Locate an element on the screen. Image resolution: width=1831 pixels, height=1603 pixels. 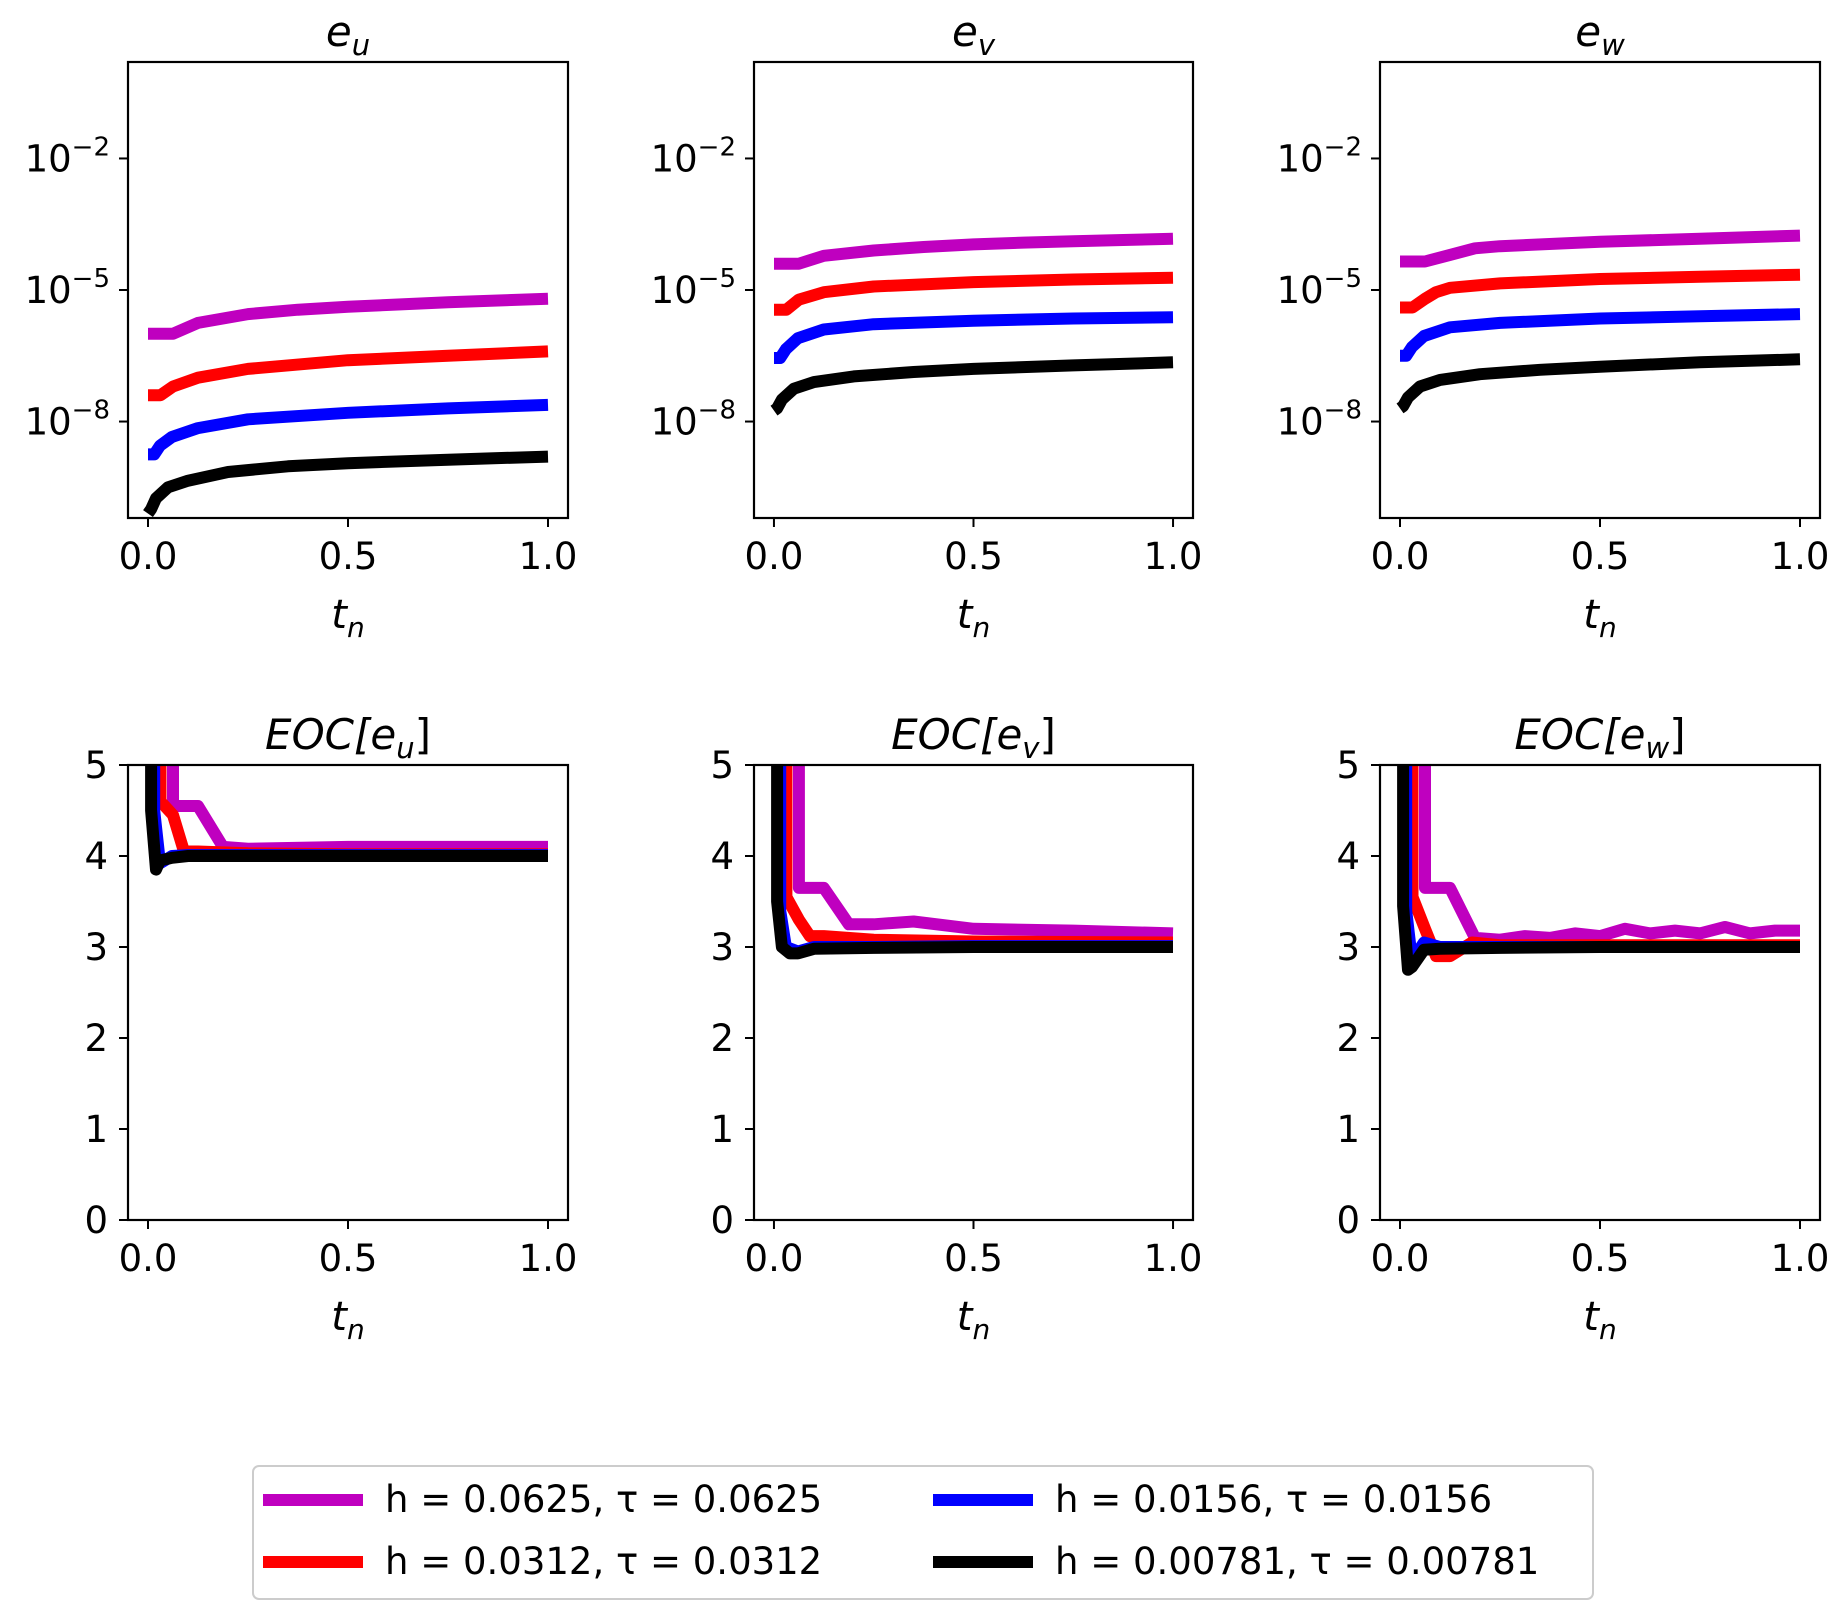
subplot-title: EOC[ew] is located at coordinates (1599, 737).